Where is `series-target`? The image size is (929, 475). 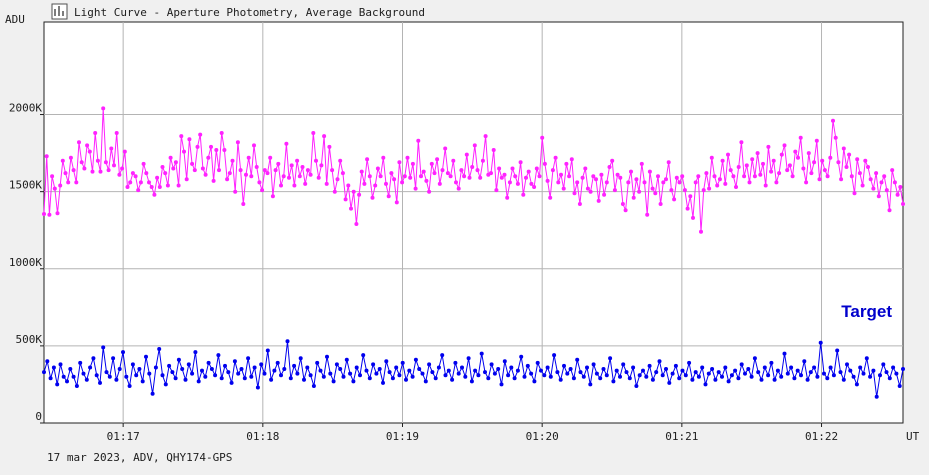 series-target is located at coordinates (473, 369).